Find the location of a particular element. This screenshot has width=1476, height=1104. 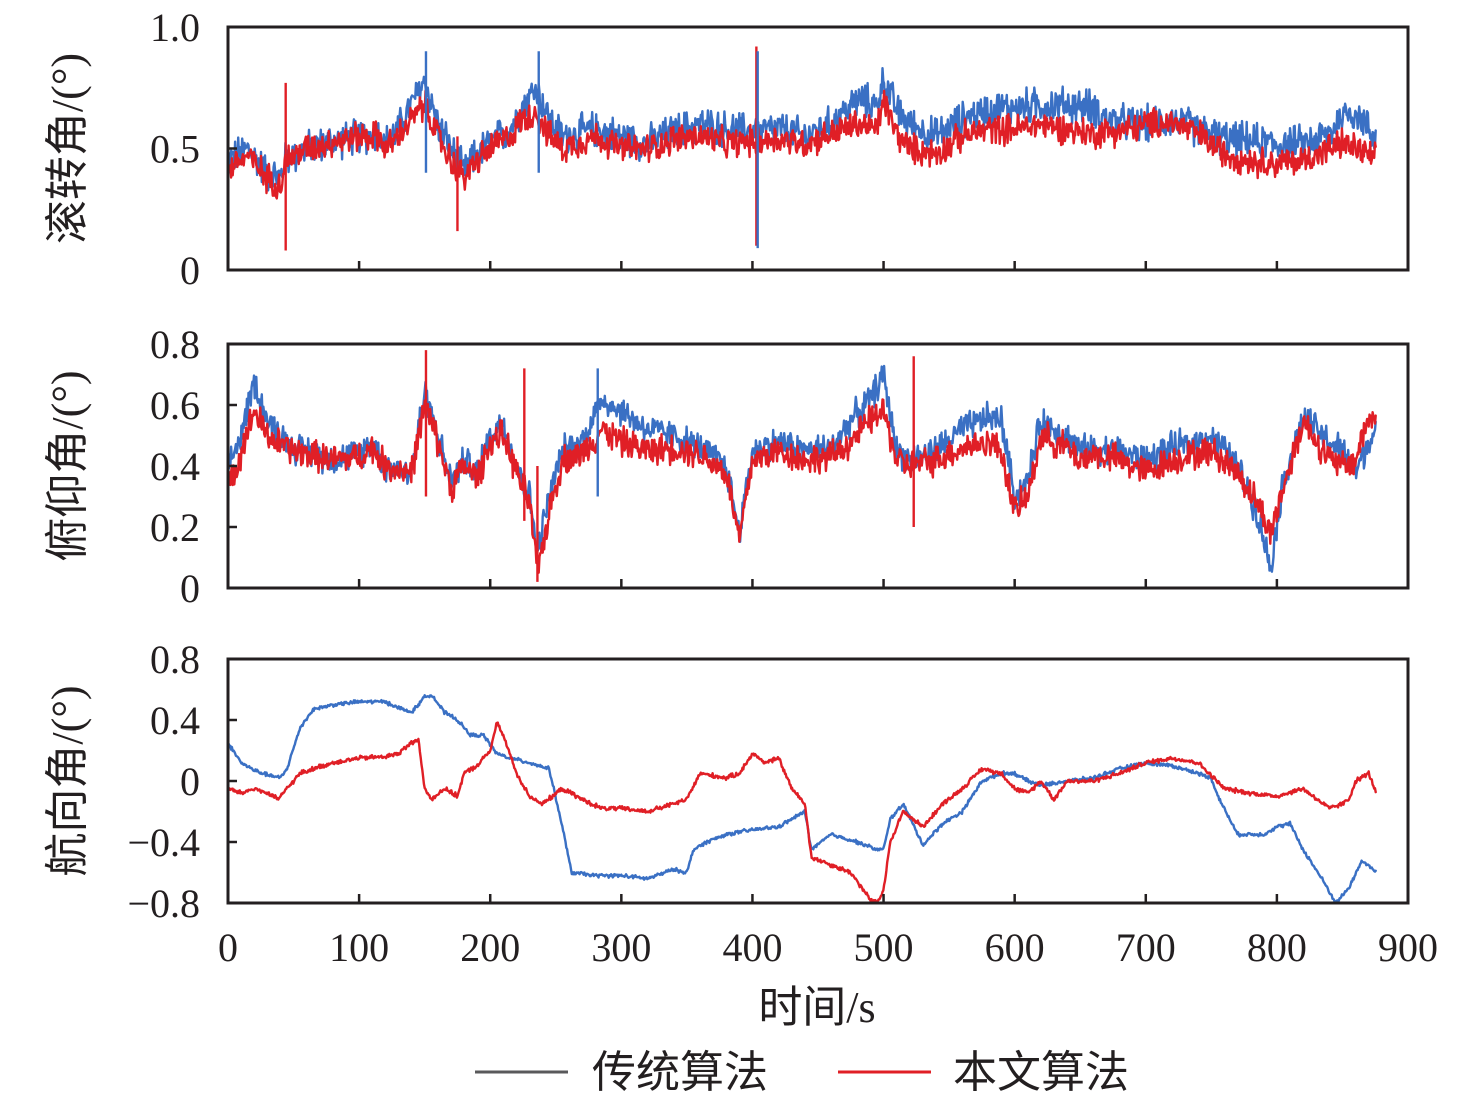

x-tick-label: 500 is located at coordinates (884, 947).